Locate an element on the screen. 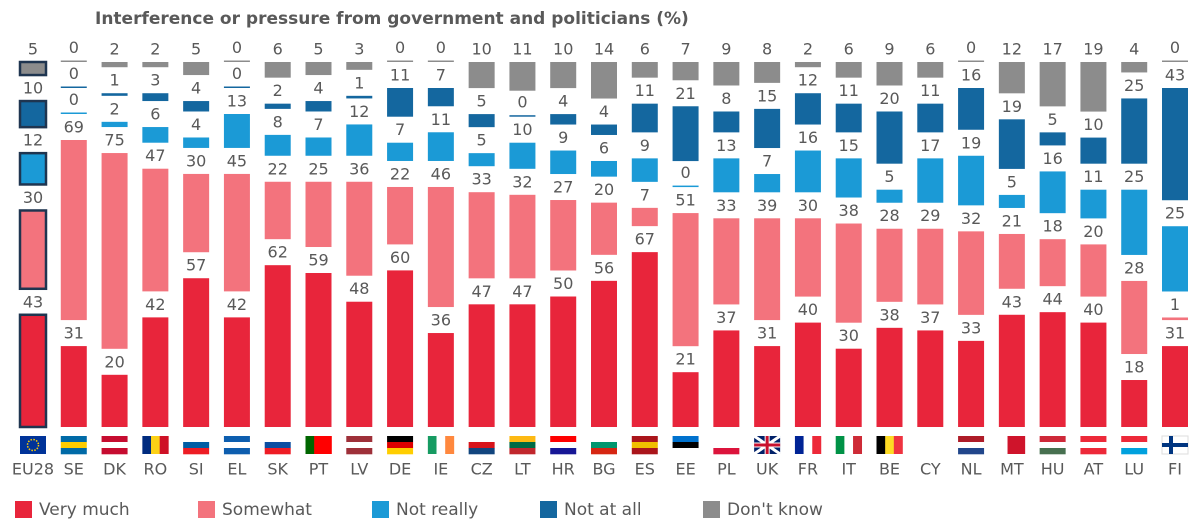  data-label: 37 is located at coordinates (930, 317).